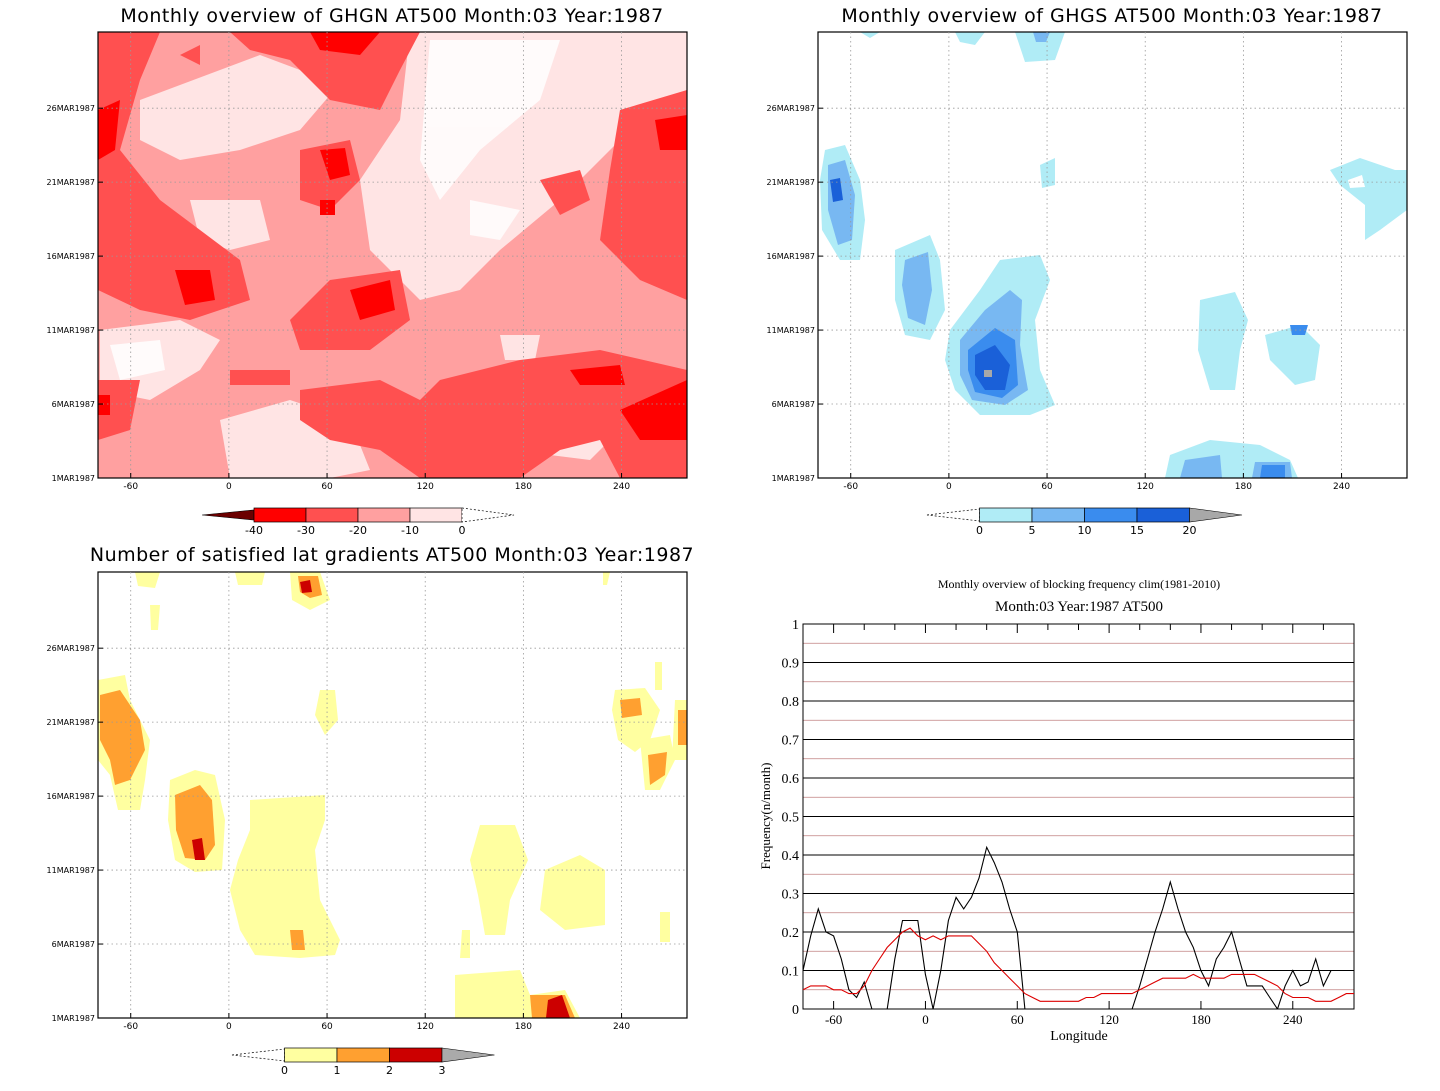 The image size is (1440, 1091). I want to click on sat-y-tick-label: 1MAR1987, so click(73, 1018).